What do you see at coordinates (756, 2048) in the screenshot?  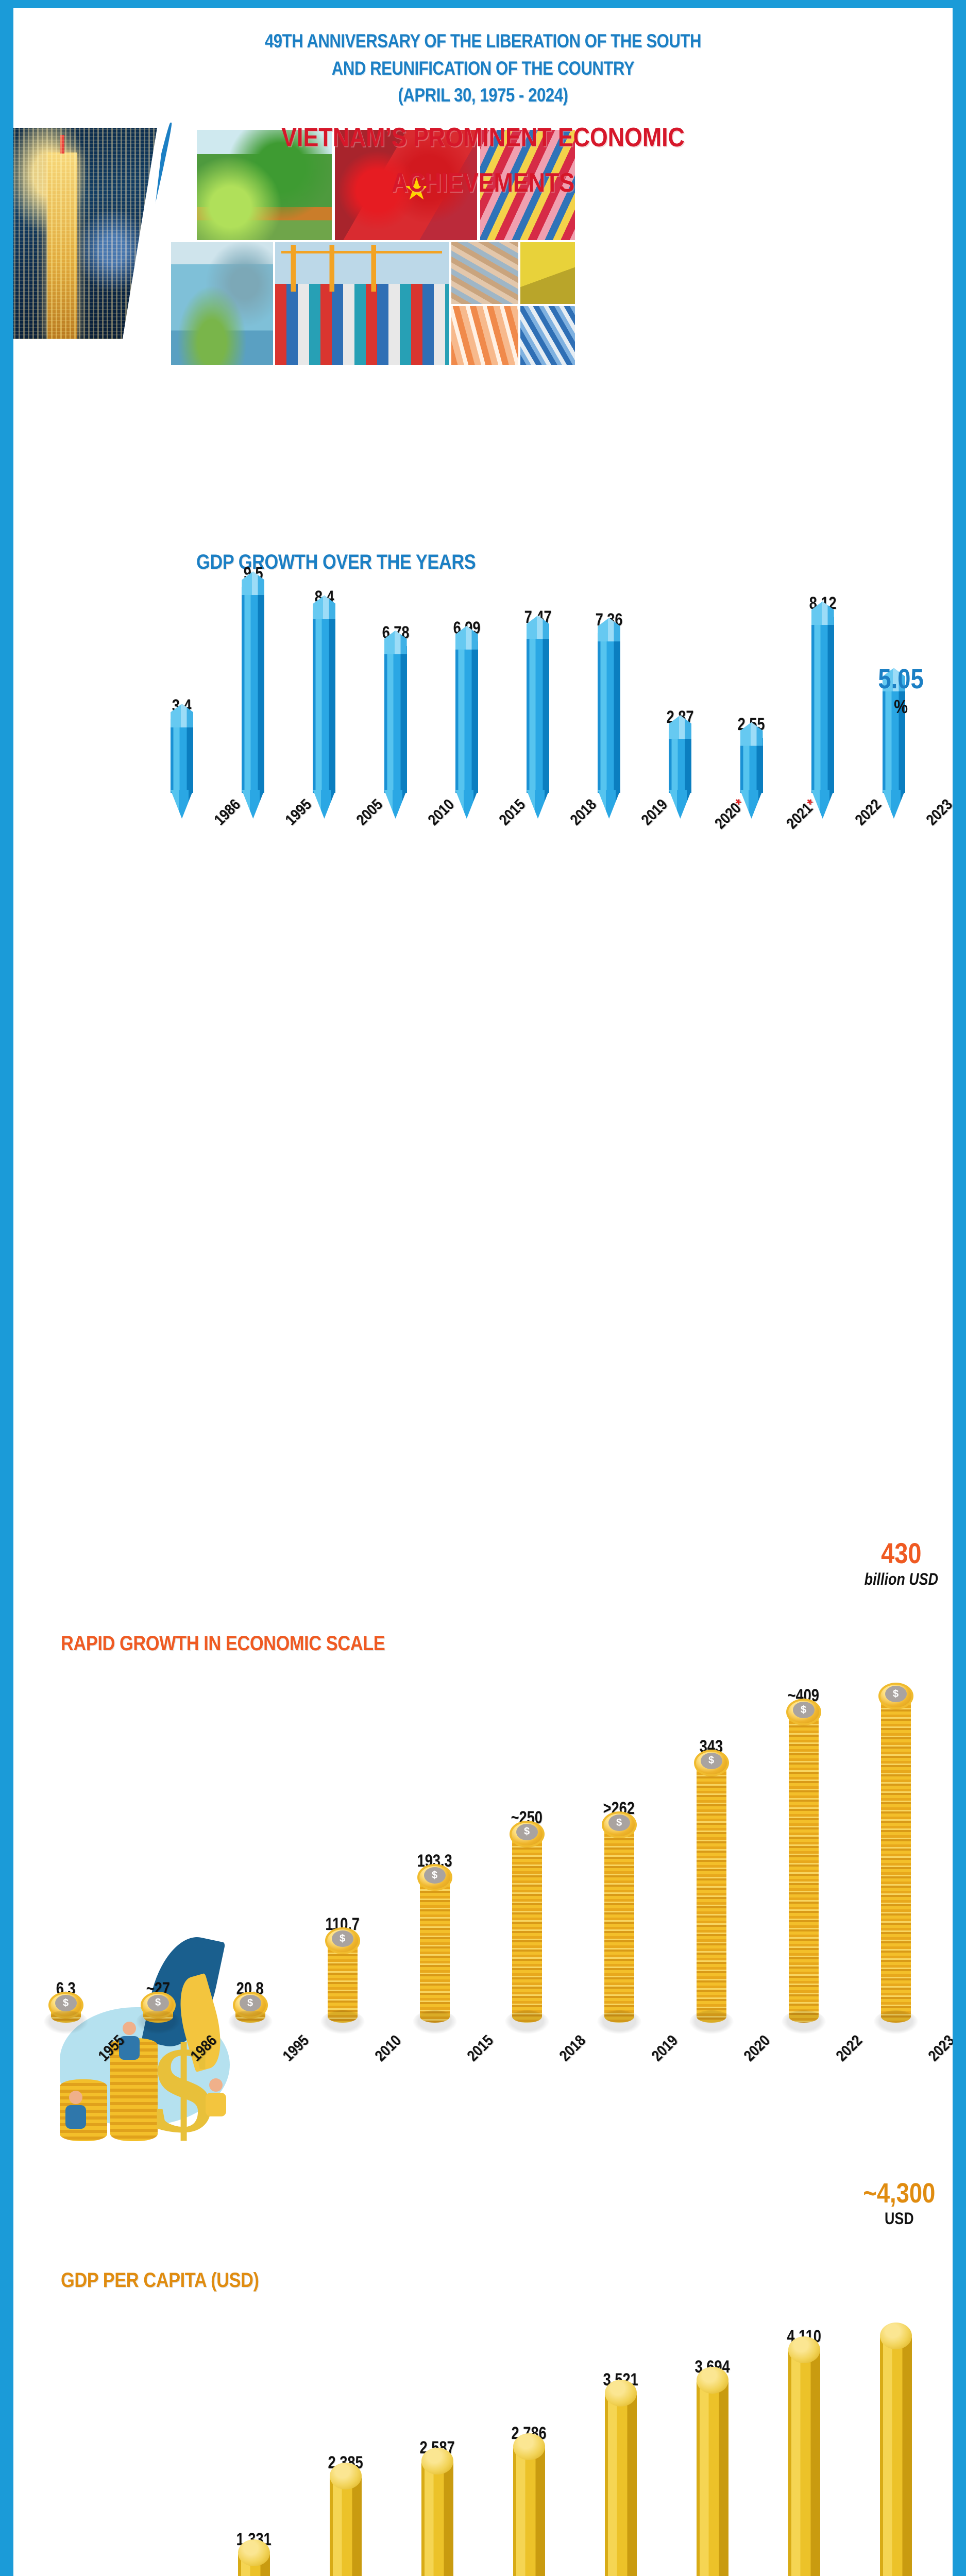 I see `axis-year-label: 2020` at bounding box center [756, 2048].